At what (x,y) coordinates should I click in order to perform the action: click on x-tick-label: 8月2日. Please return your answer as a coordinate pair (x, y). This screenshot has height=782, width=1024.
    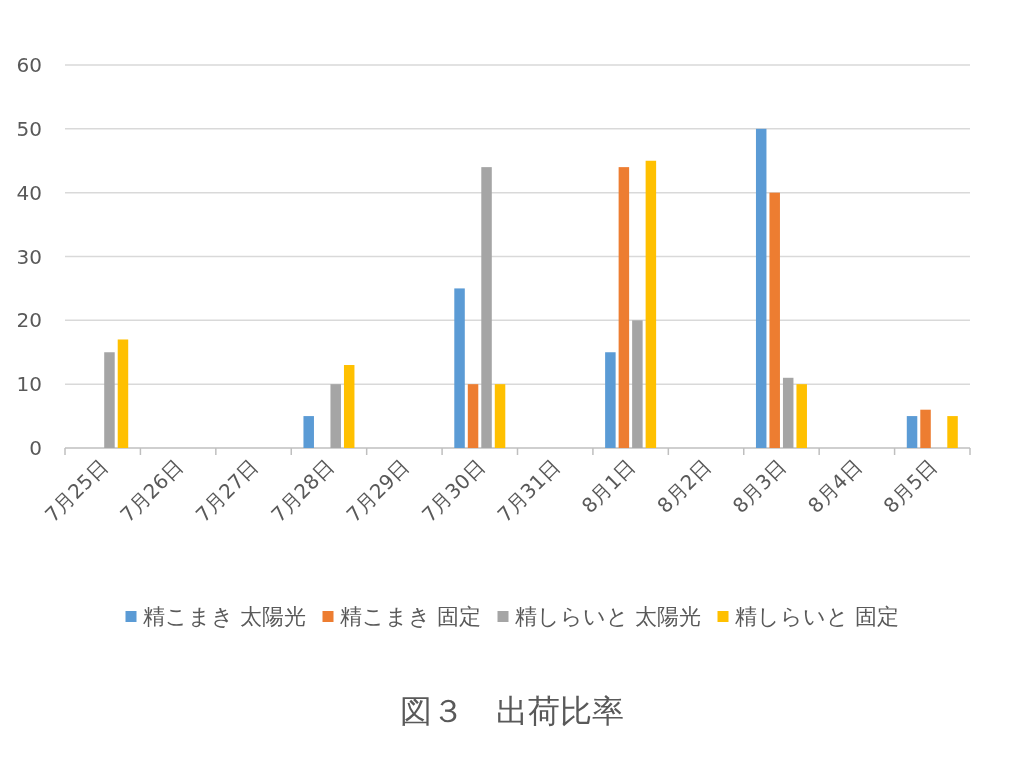
    Looking at the image, I should click on (684, 486).